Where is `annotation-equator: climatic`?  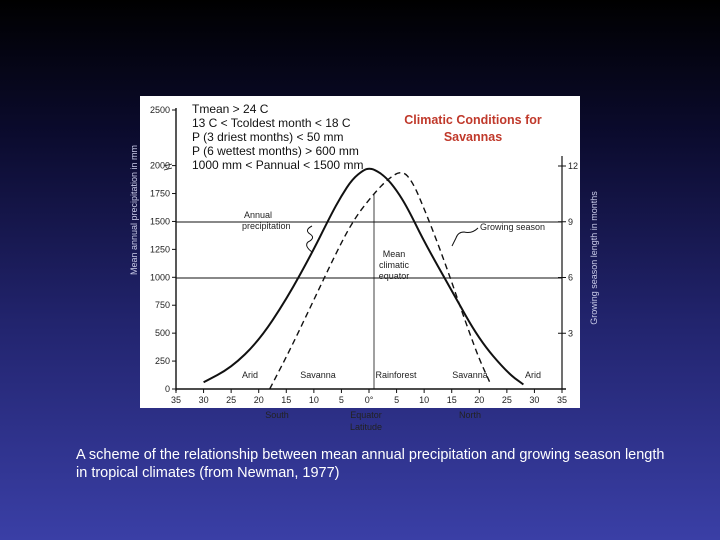
annotation-equator: climatic is located at coordinates (394, 265).